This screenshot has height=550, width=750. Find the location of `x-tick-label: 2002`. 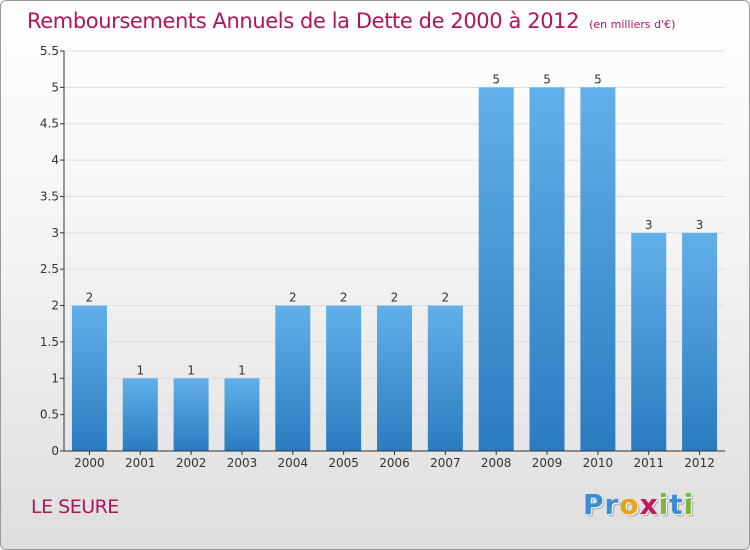

x-tick-label: 2002 is located at coordinates (191, 463).